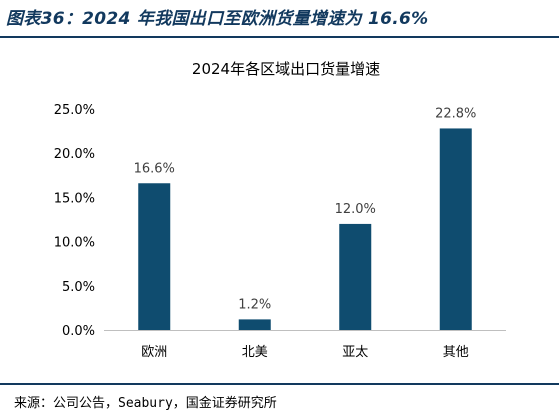 The image size is (559, 417). What do you see at coordinates (145, 403) in the screenshot?
I see `source-note: 来源：公司公告，Seabury，国金证券研究所` at bounding box center [145, 403].